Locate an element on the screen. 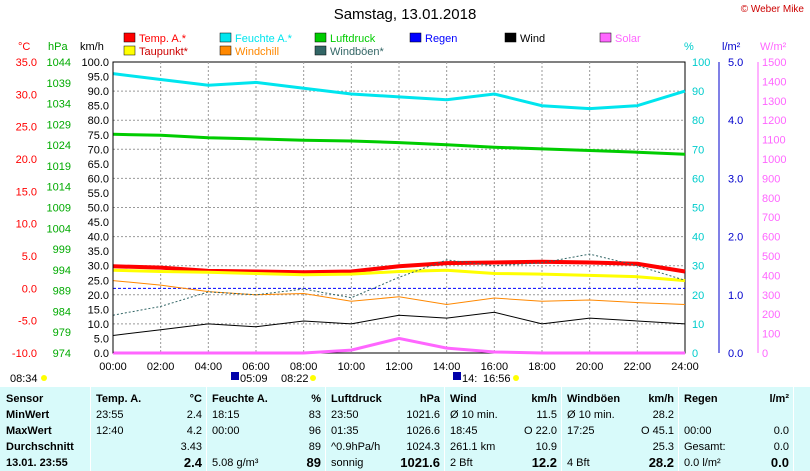 Image resolution: width=810 pixels, height=471 pixels. stats-label: MinWert is located at coordinates (28, 415).